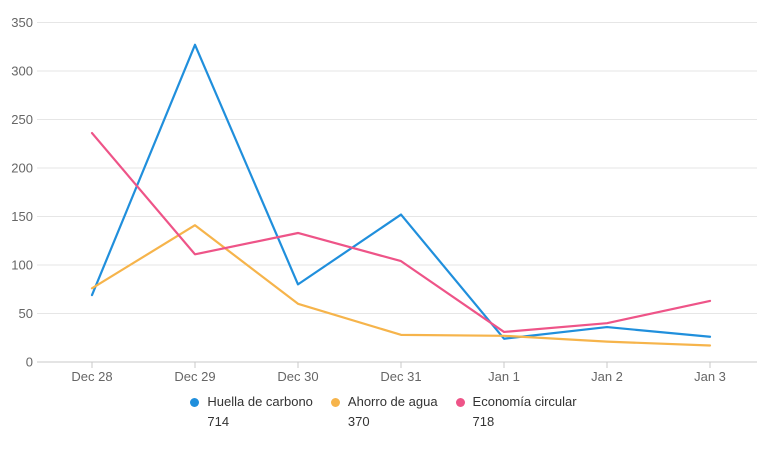 The image size is (767, 453). Describe the element at coordinates (218, 421) in the screenshot. I see `legend-series-total: 714` at that location.